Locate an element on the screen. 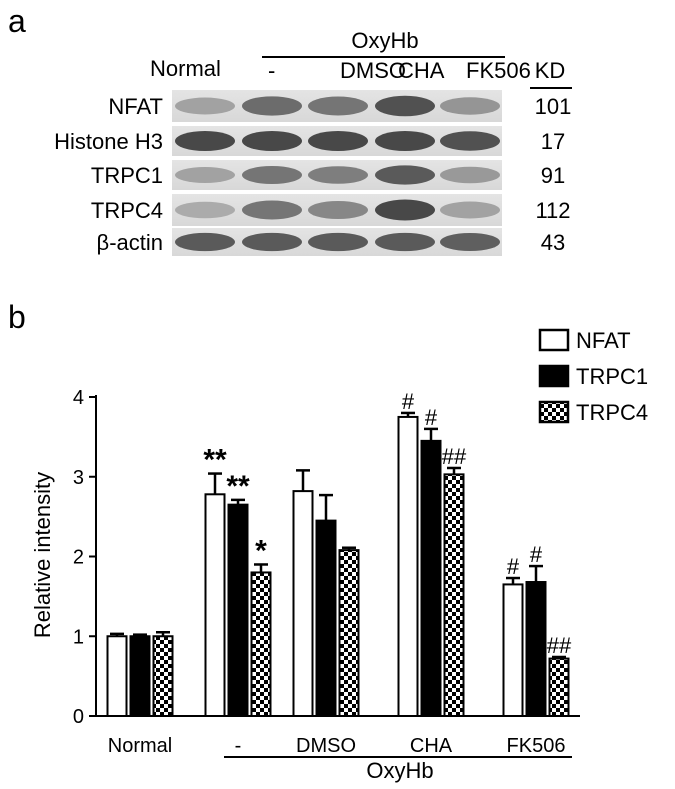 The width and height of the screenshot is (675, 789). protein-label: TRPC1 is located at coordinates (127, 175).